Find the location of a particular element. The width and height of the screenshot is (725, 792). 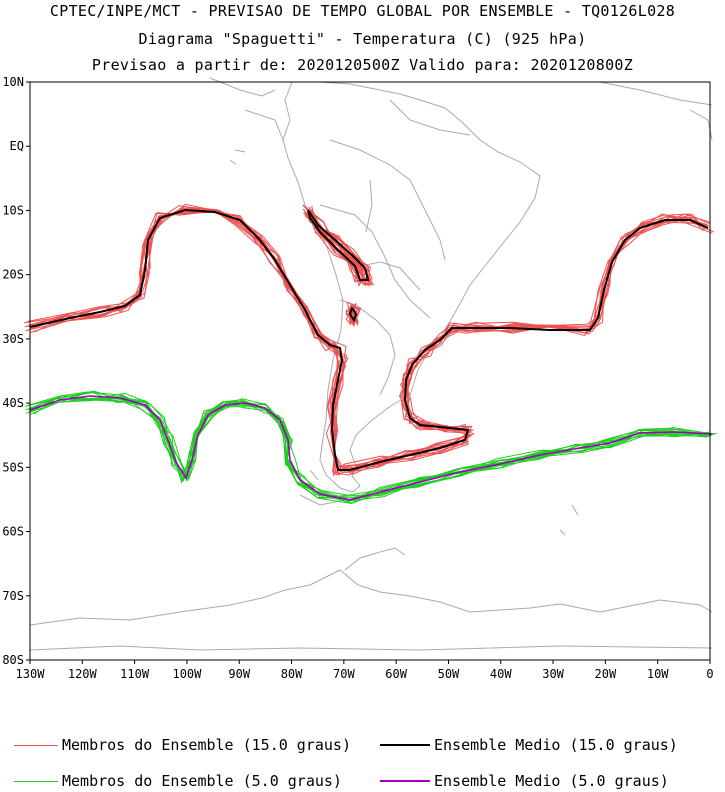

lon-tick-label: 100W is located at coordinates (187, 674).